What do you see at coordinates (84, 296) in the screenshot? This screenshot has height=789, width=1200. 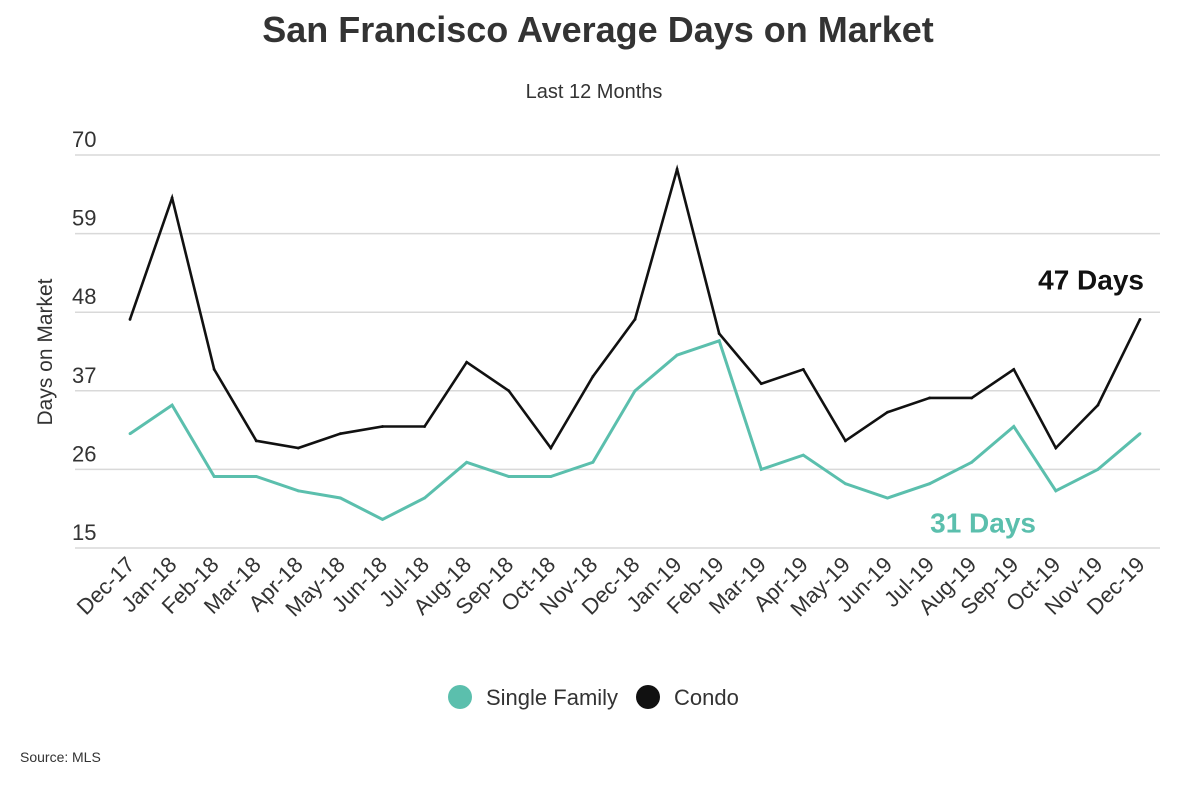 I see `y-tick-label: 48` at bounding box center [84, 296].